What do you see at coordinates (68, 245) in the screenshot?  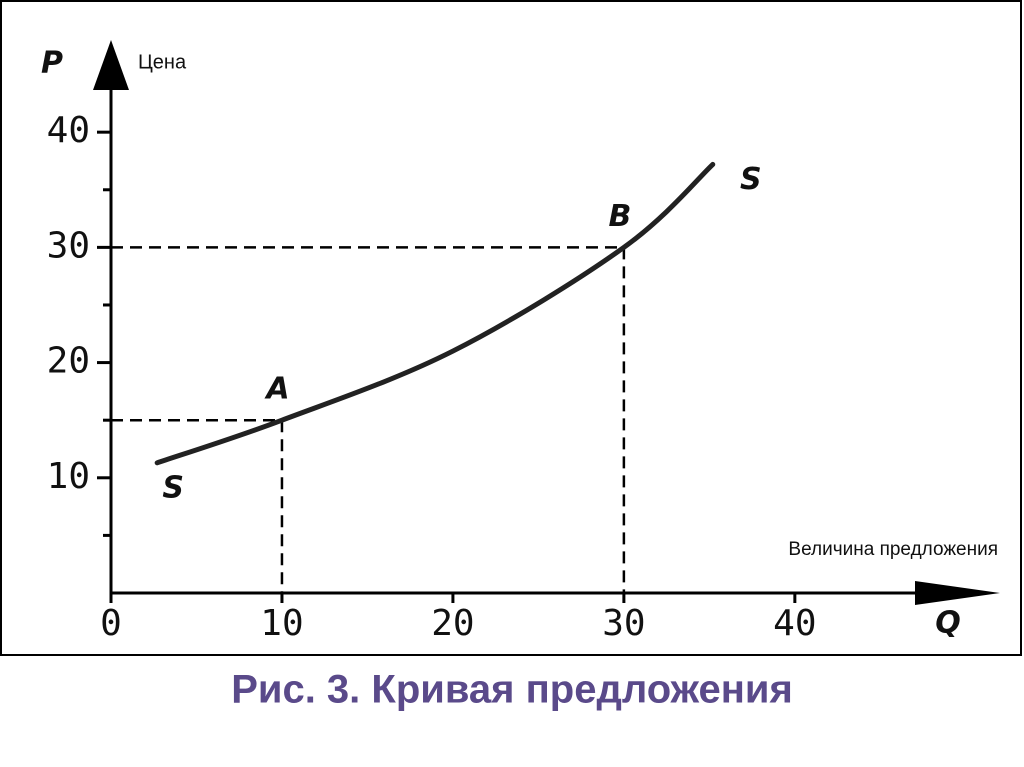 I see `y-tick-label: 30` at bounding box center [68, 245].